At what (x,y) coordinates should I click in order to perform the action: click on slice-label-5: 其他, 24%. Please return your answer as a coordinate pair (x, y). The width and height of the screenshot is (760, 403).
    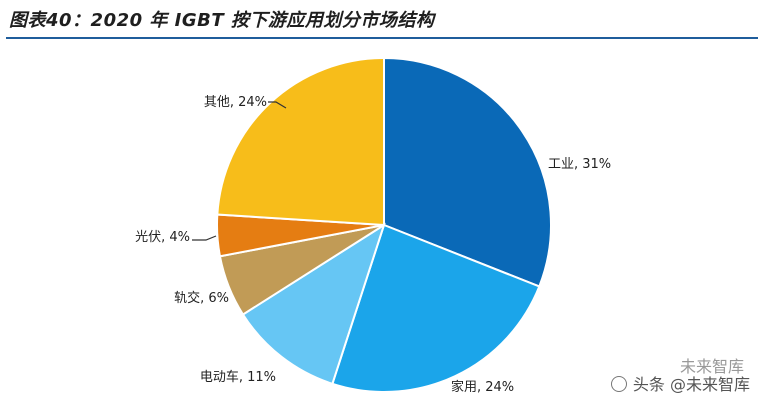
    Looking at the image, I should click on (235, 102).